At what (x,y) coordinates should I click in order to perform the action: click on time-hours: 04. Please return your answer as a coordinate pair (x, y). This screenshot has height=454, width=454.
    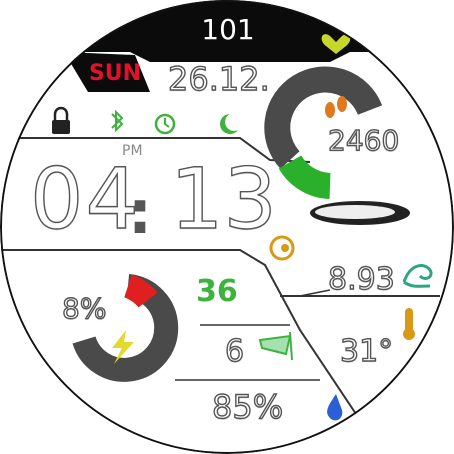
    Looking at the image, I should click on (85, 198).